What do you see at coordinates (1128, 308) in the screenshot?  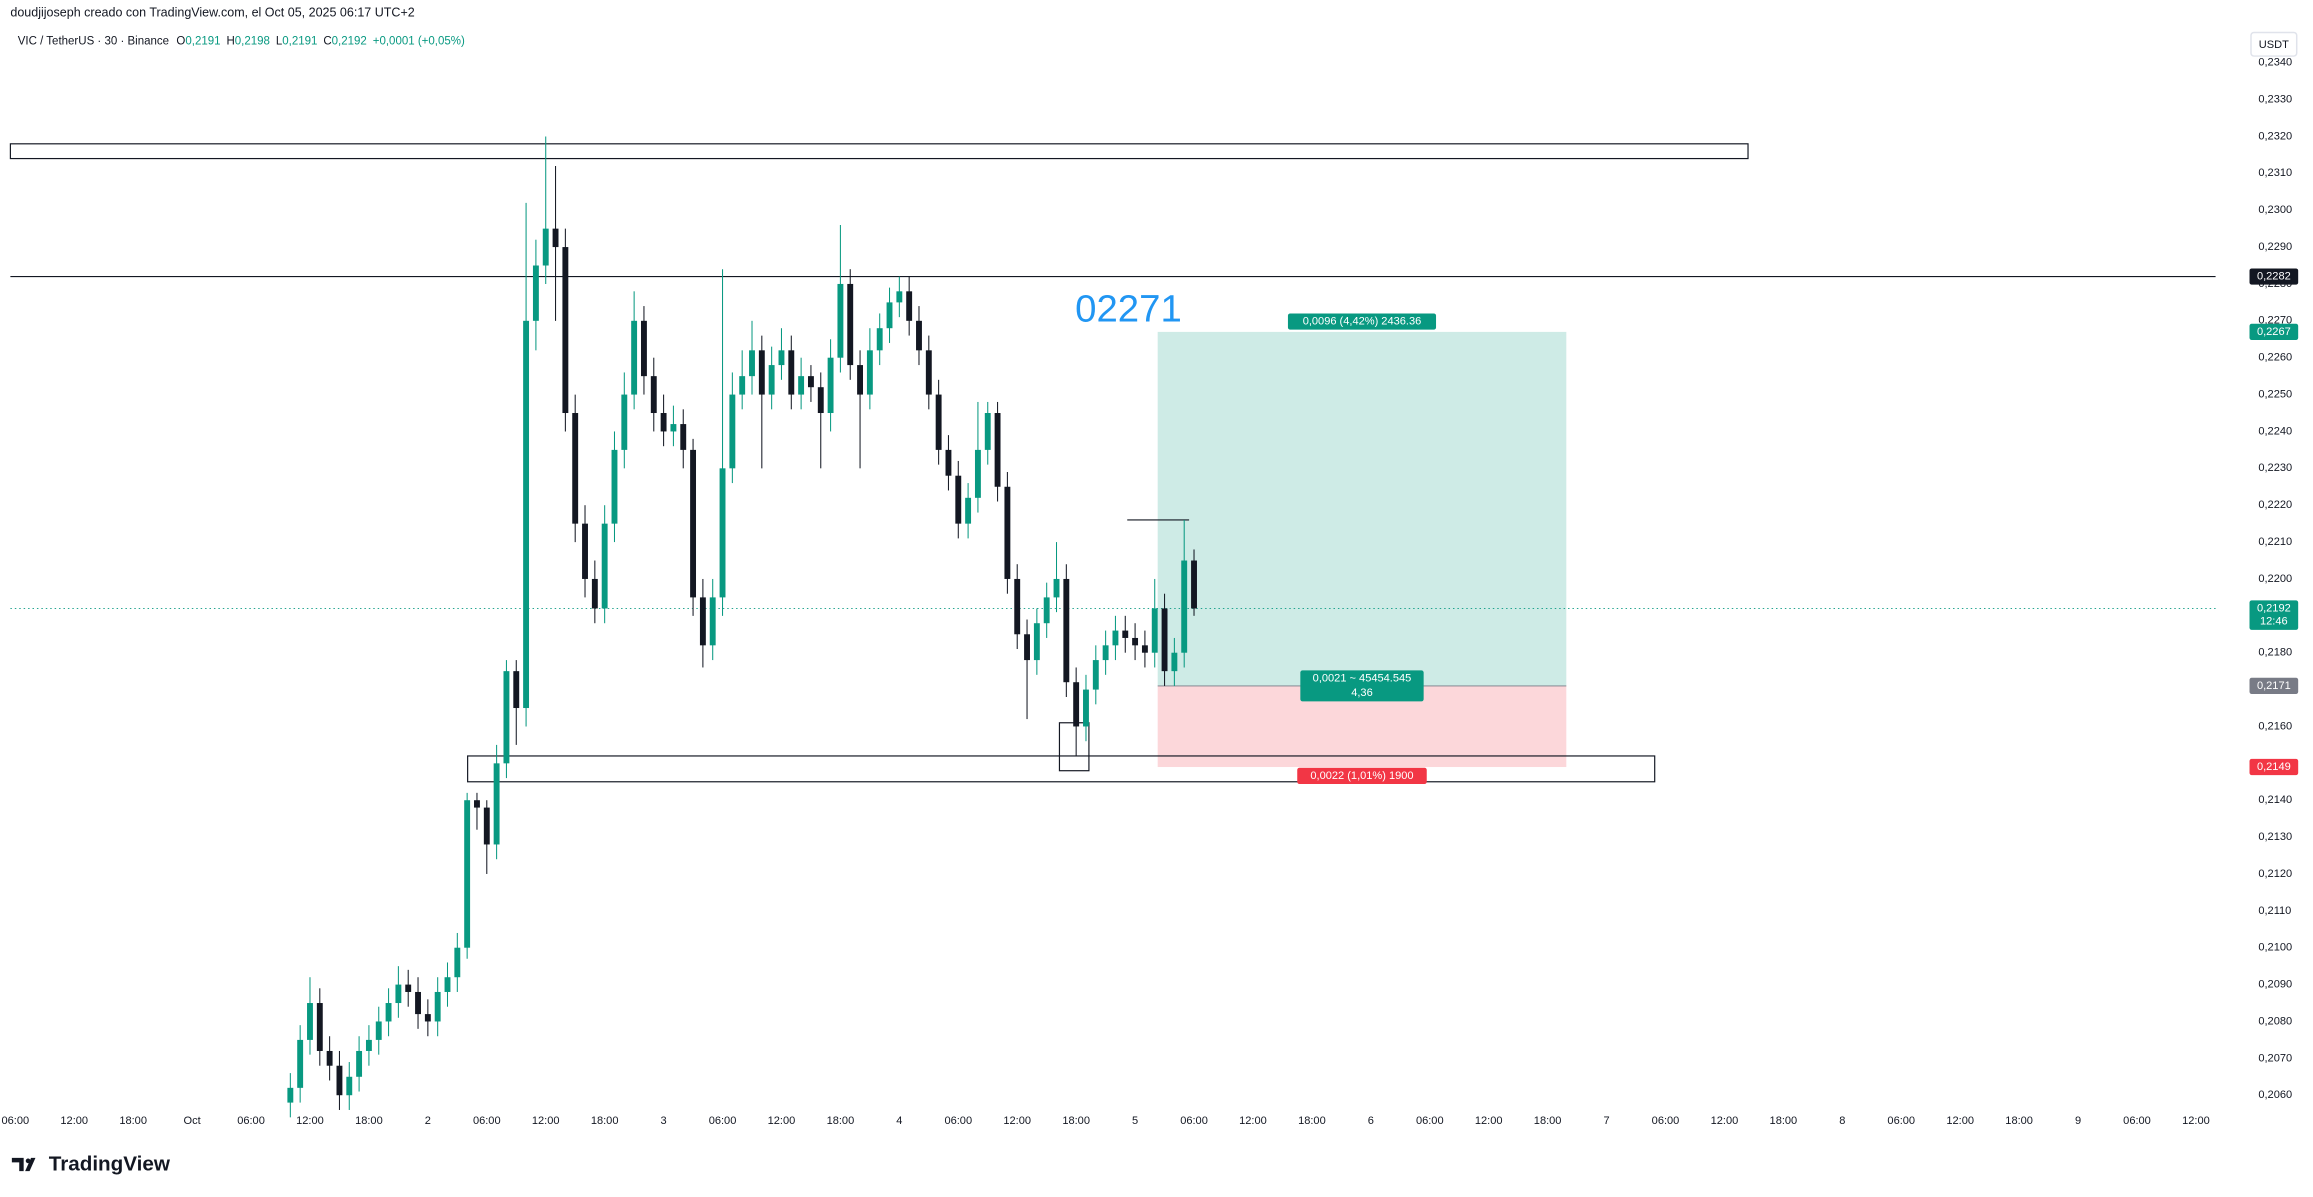 I see `annotation: 02271` at bounding box center [1128, 308].